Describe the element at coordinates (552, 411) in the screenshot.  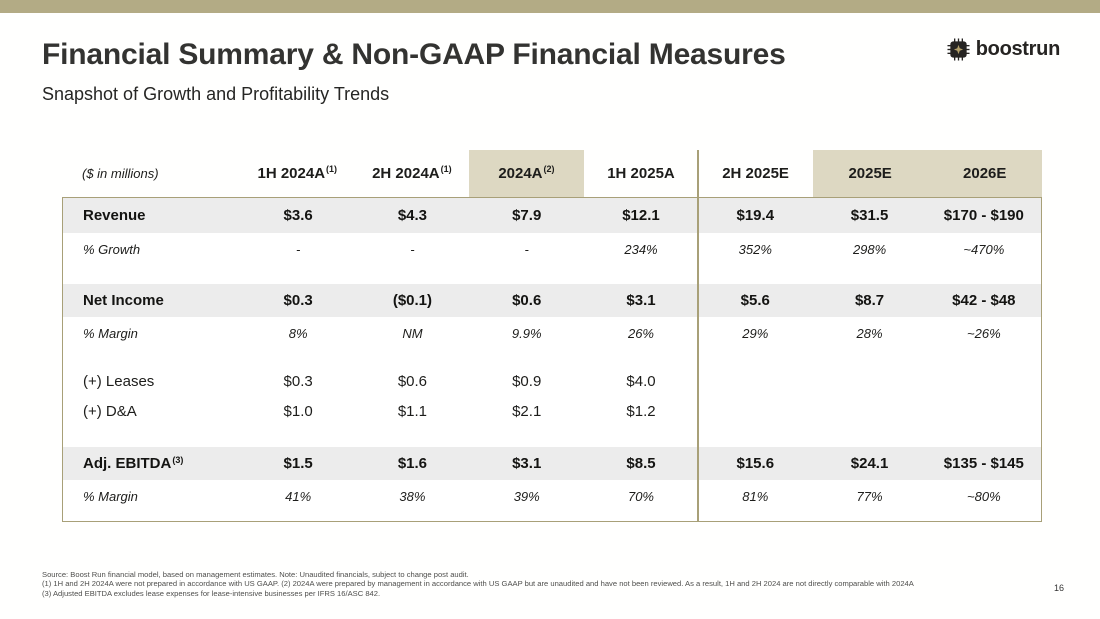
I see `table-row-da: (+) D&A $1.0 $1.1 $2.1 $1.2` at that location.